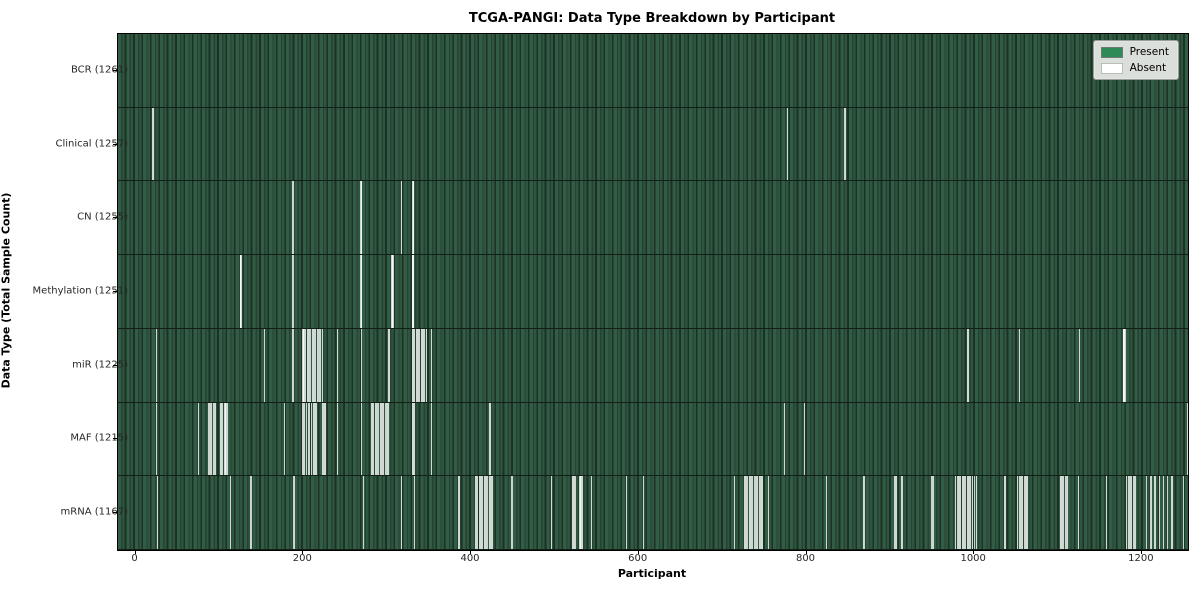  What do you see at coordinates (1141, 558) in the screenshot?
I see `x-tick-label-1200: 1200` at bounding box center [1141, 558].